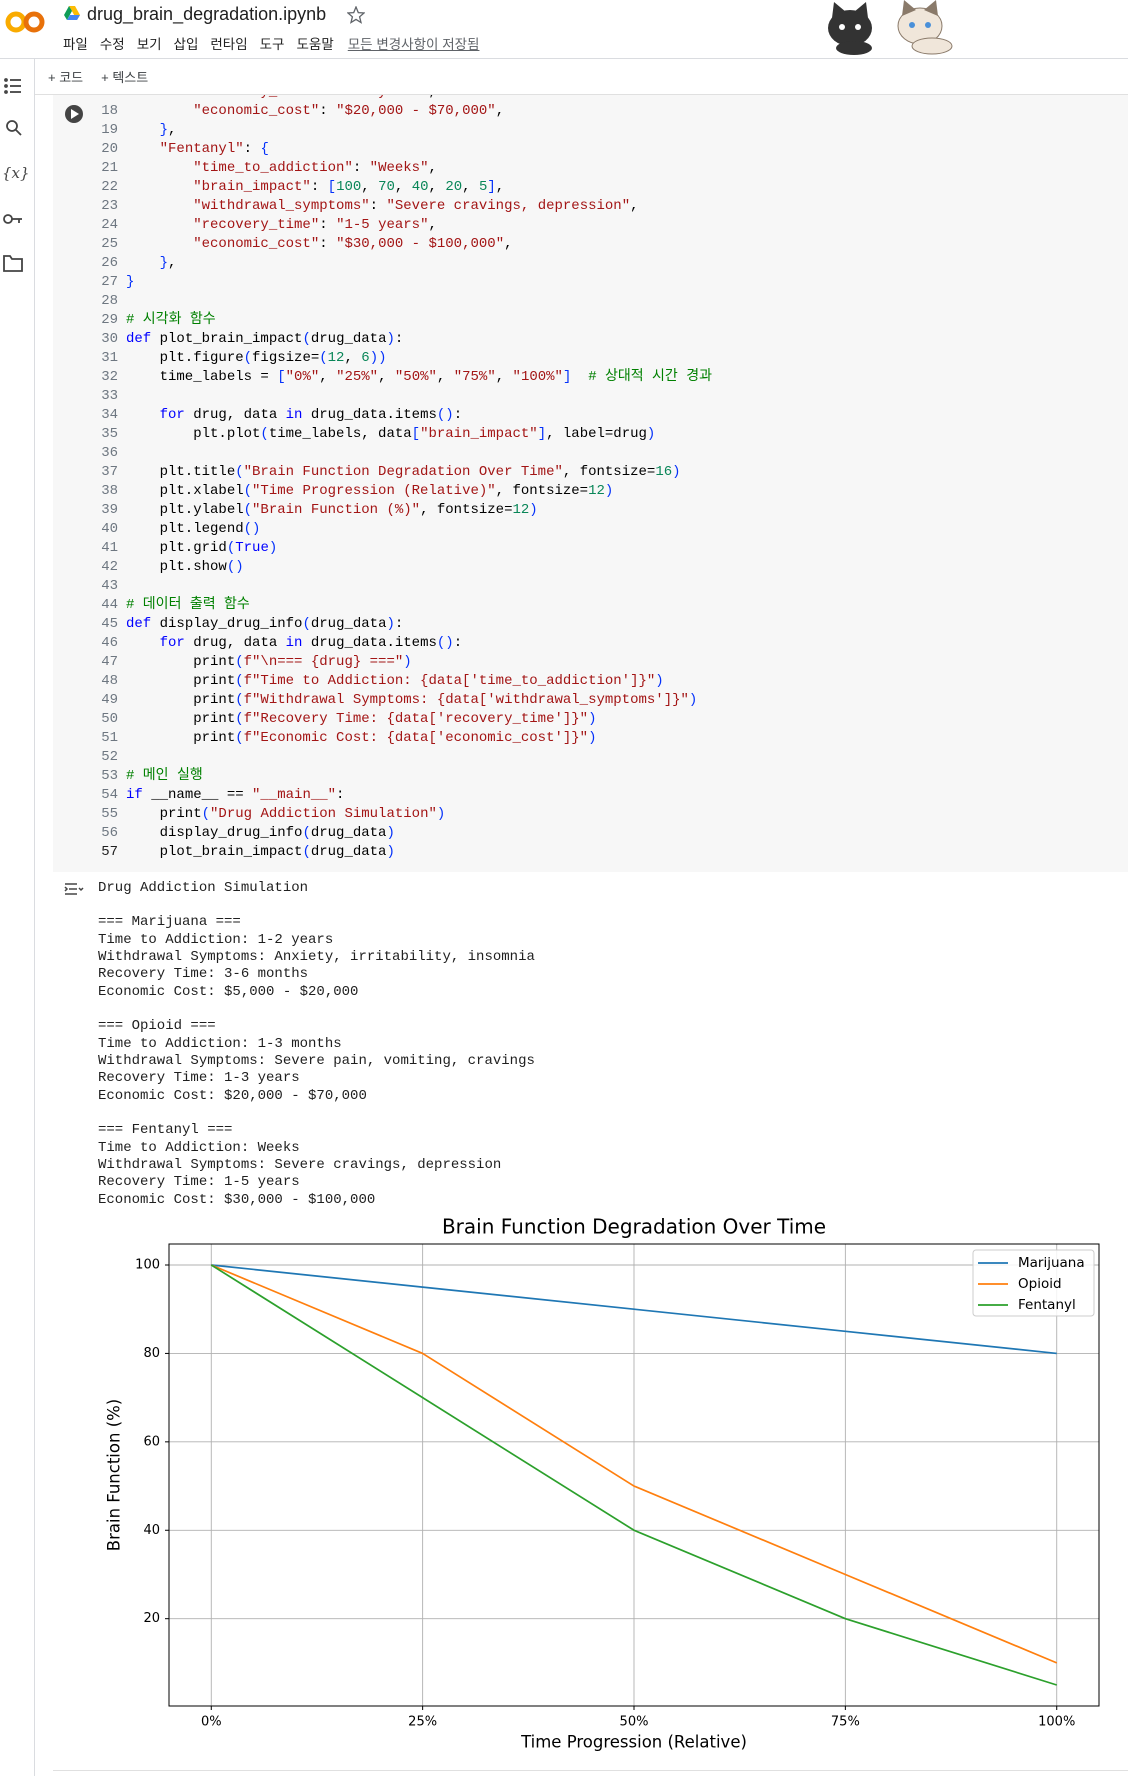 The height and width of the screenshot is (1776, 1128). I want to click on line-number: 43, so click(109, 585).